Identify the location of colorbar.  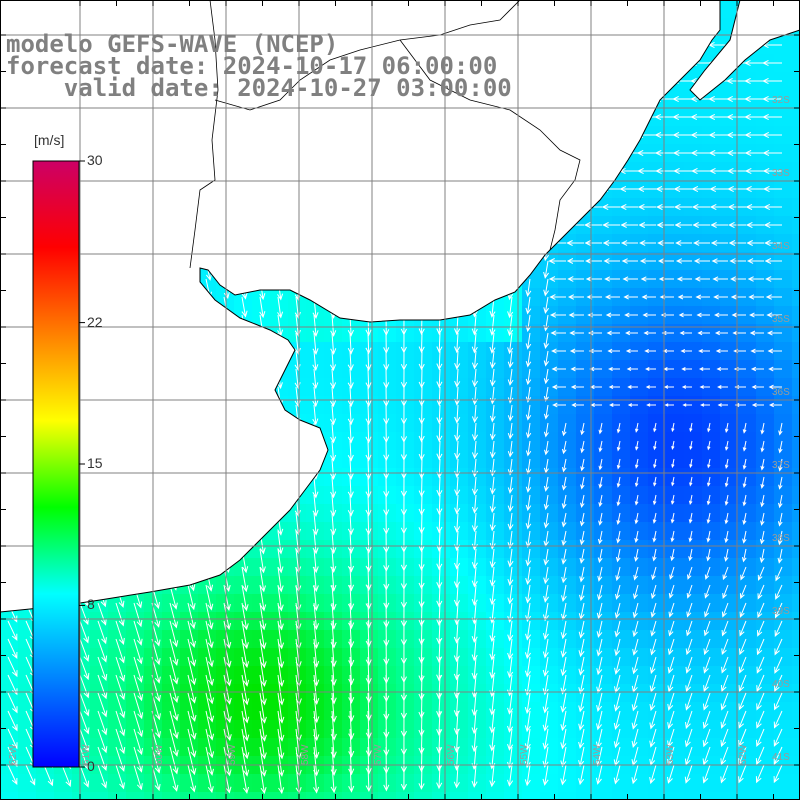
(58, 464).